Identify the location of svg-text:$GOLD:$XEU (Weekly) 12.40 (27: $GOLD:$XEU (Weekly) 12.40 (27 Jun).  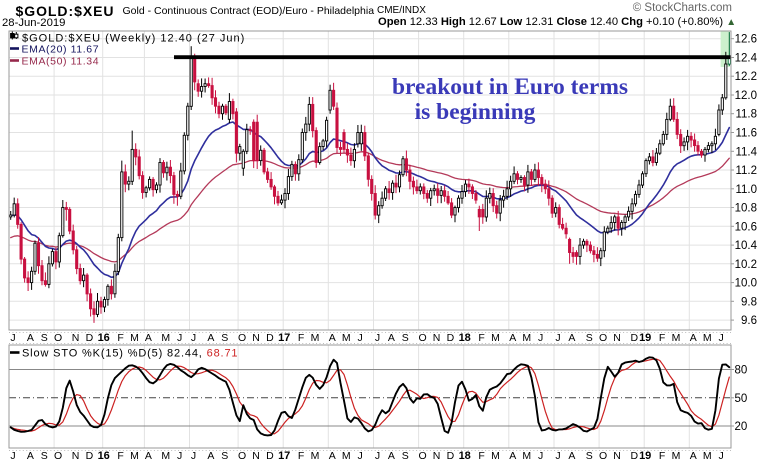
(133, 39).